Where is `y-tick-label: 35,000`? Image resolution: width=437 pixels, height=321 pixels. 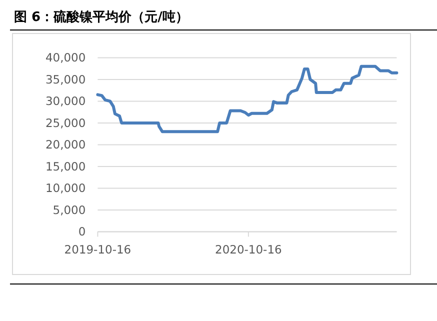
y-tick-label: 35,000 is located at coordinates (65, 79).